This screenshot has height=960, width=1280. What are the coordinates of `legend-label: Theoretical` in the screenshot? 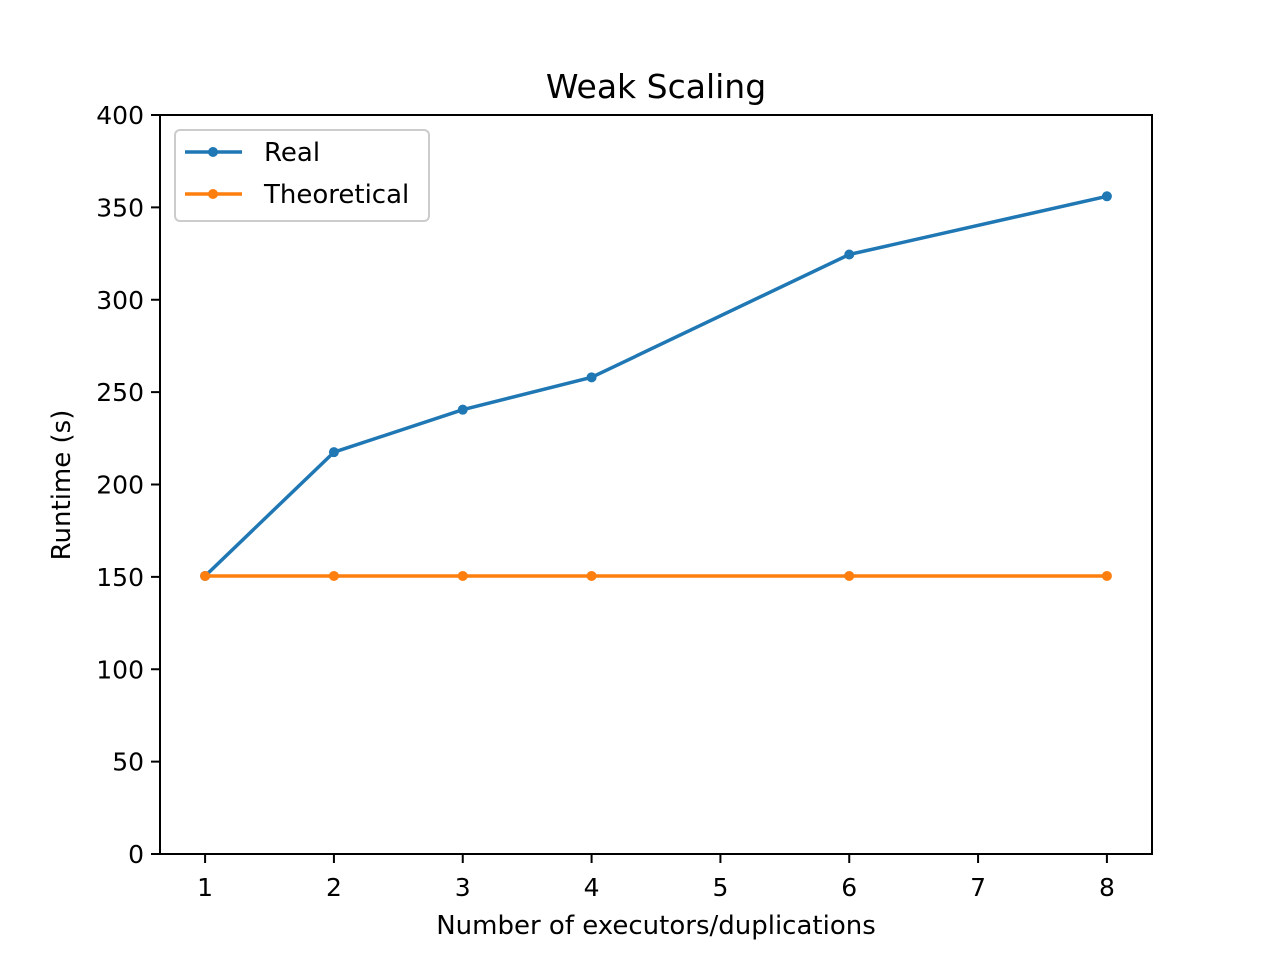 It's located at (336, 195).